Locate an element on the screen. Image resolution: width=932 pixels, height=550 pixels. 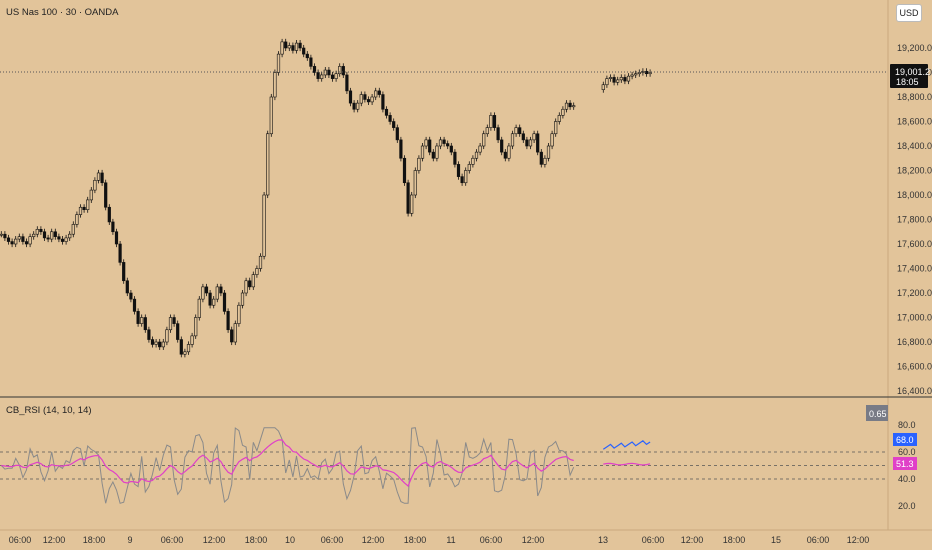
indicator-value: 0.65 is located at coordinates (878, 414).